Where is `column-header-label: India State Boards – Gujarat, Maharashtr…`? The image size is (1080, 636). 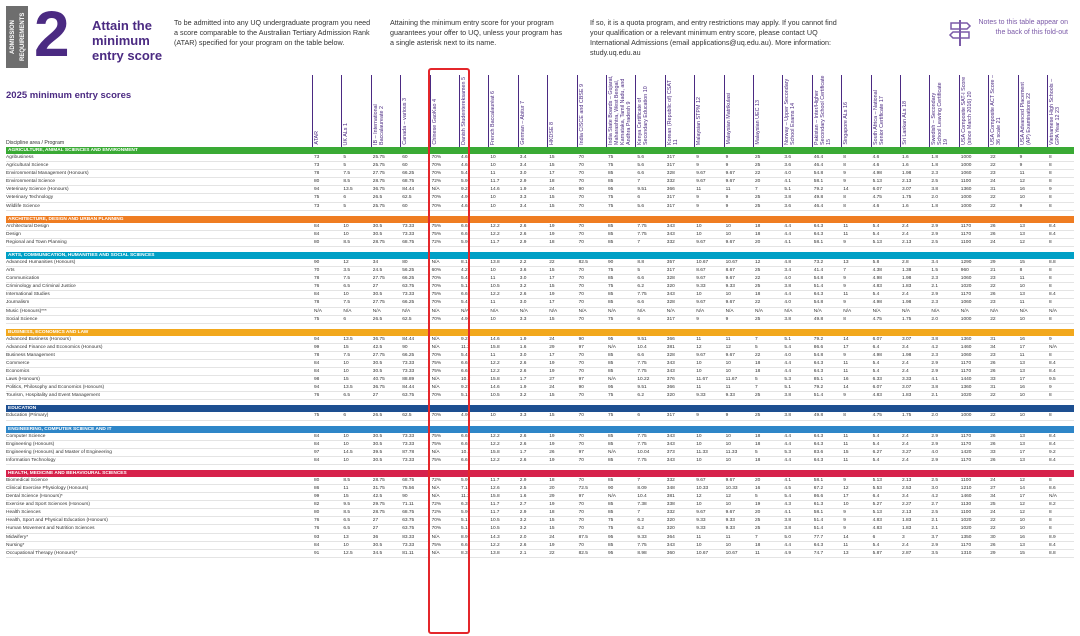
column-header-label: India State Boards – Gujarat, Maharashtr… is located at coordinates (620, 110).